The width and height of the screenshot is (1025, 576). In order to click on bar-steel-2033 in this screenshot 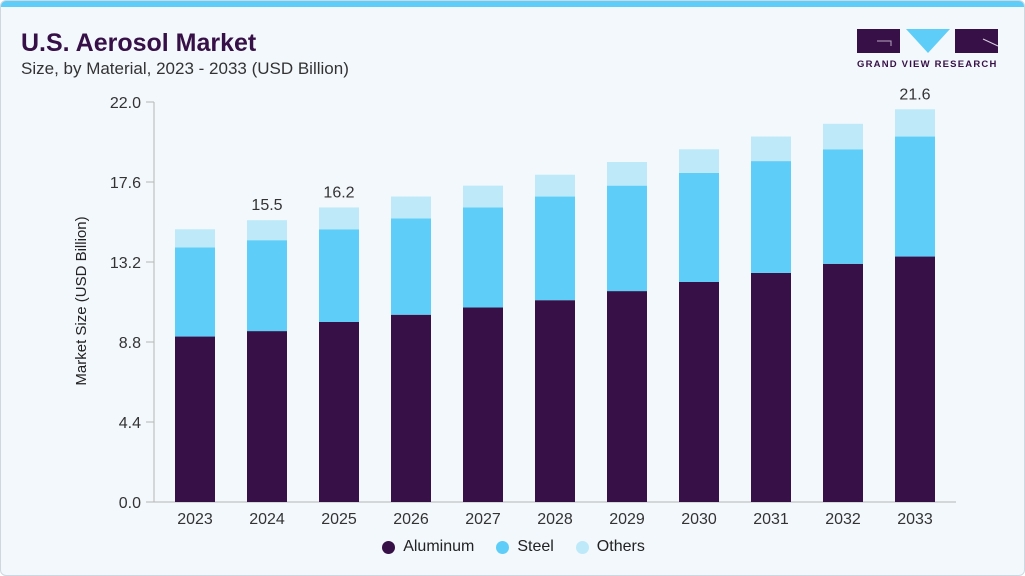, I will do `click(915, 196)`.